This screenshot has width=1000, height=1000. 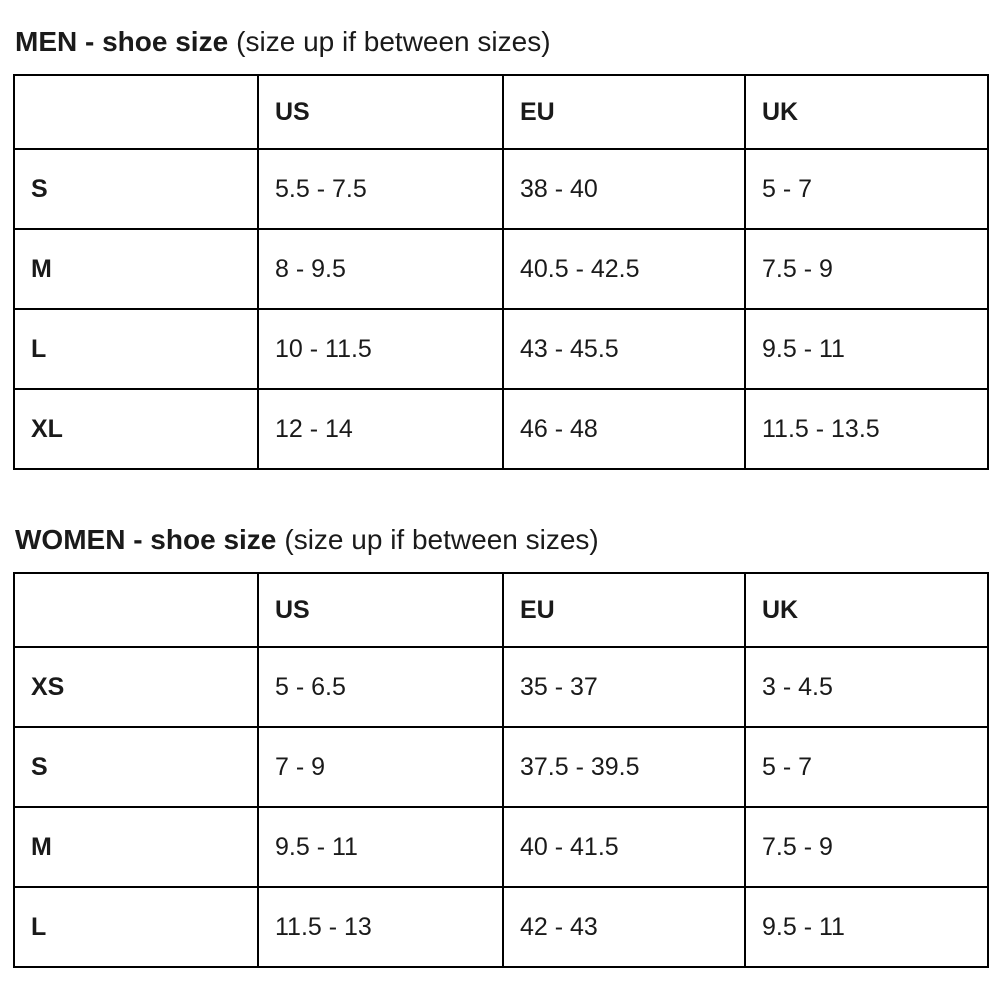 What do you see at coordinates (866, 687) in the screenshot?
I see `size-cell-uk: 3 - 4.5` at bounding box center [866, 687].